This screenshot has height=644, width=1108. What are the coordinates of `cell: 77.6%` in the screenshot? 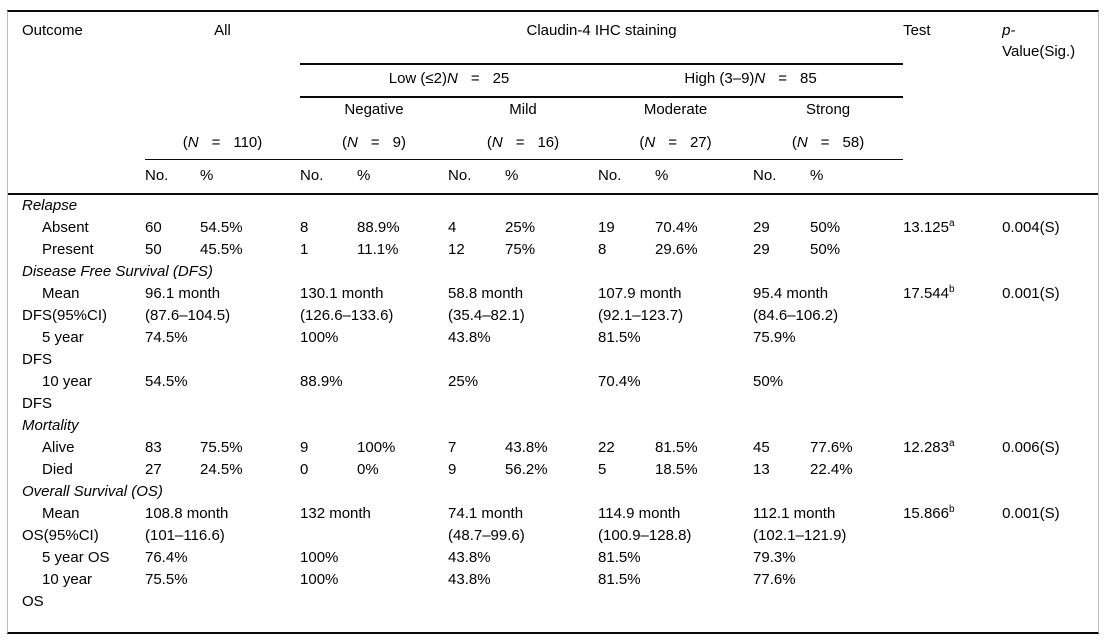 It's located at (774, 579).